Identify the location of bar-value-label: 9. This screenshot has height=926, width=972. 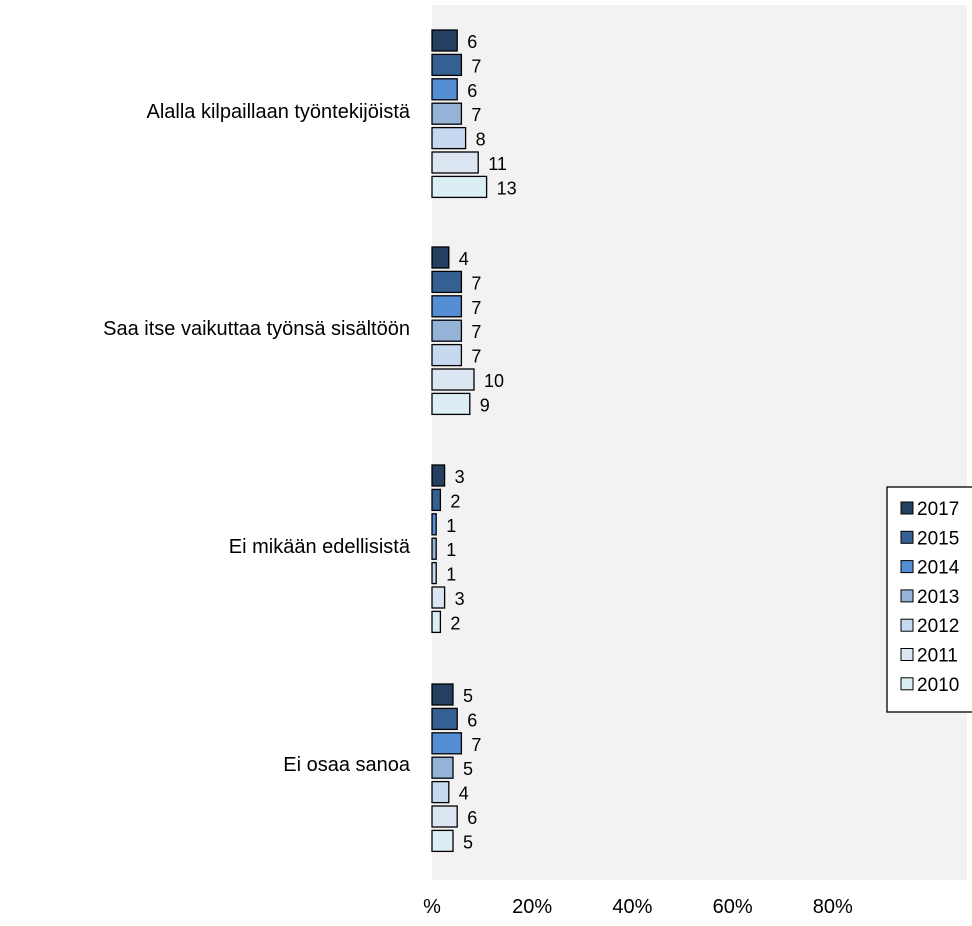
(485, 405).